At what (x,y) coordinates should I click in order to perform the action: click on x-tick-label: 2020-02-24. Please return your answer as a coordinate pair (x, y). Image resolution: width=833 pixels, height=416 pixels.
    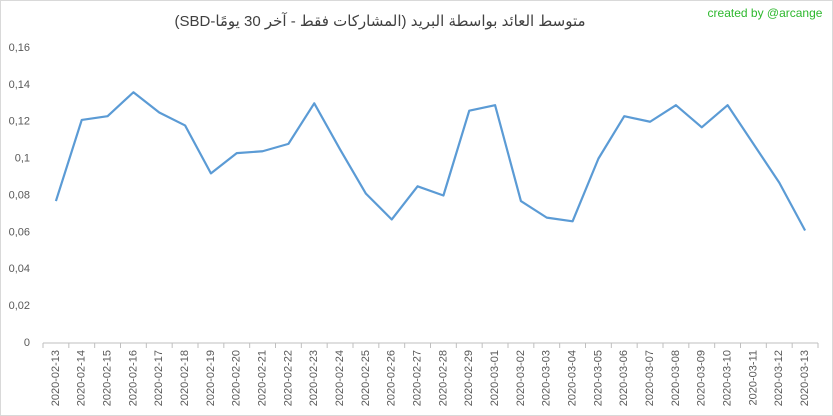
    Looking at the image, I should click on (340, 378).